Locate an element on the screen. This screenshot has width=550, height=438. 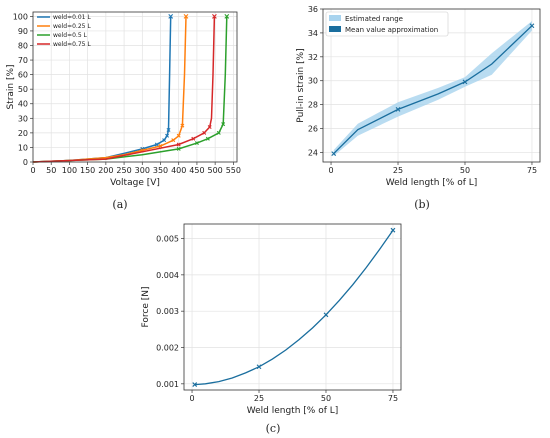
y-tick-label-c: 0.005 is located at coordinates (167, 239).